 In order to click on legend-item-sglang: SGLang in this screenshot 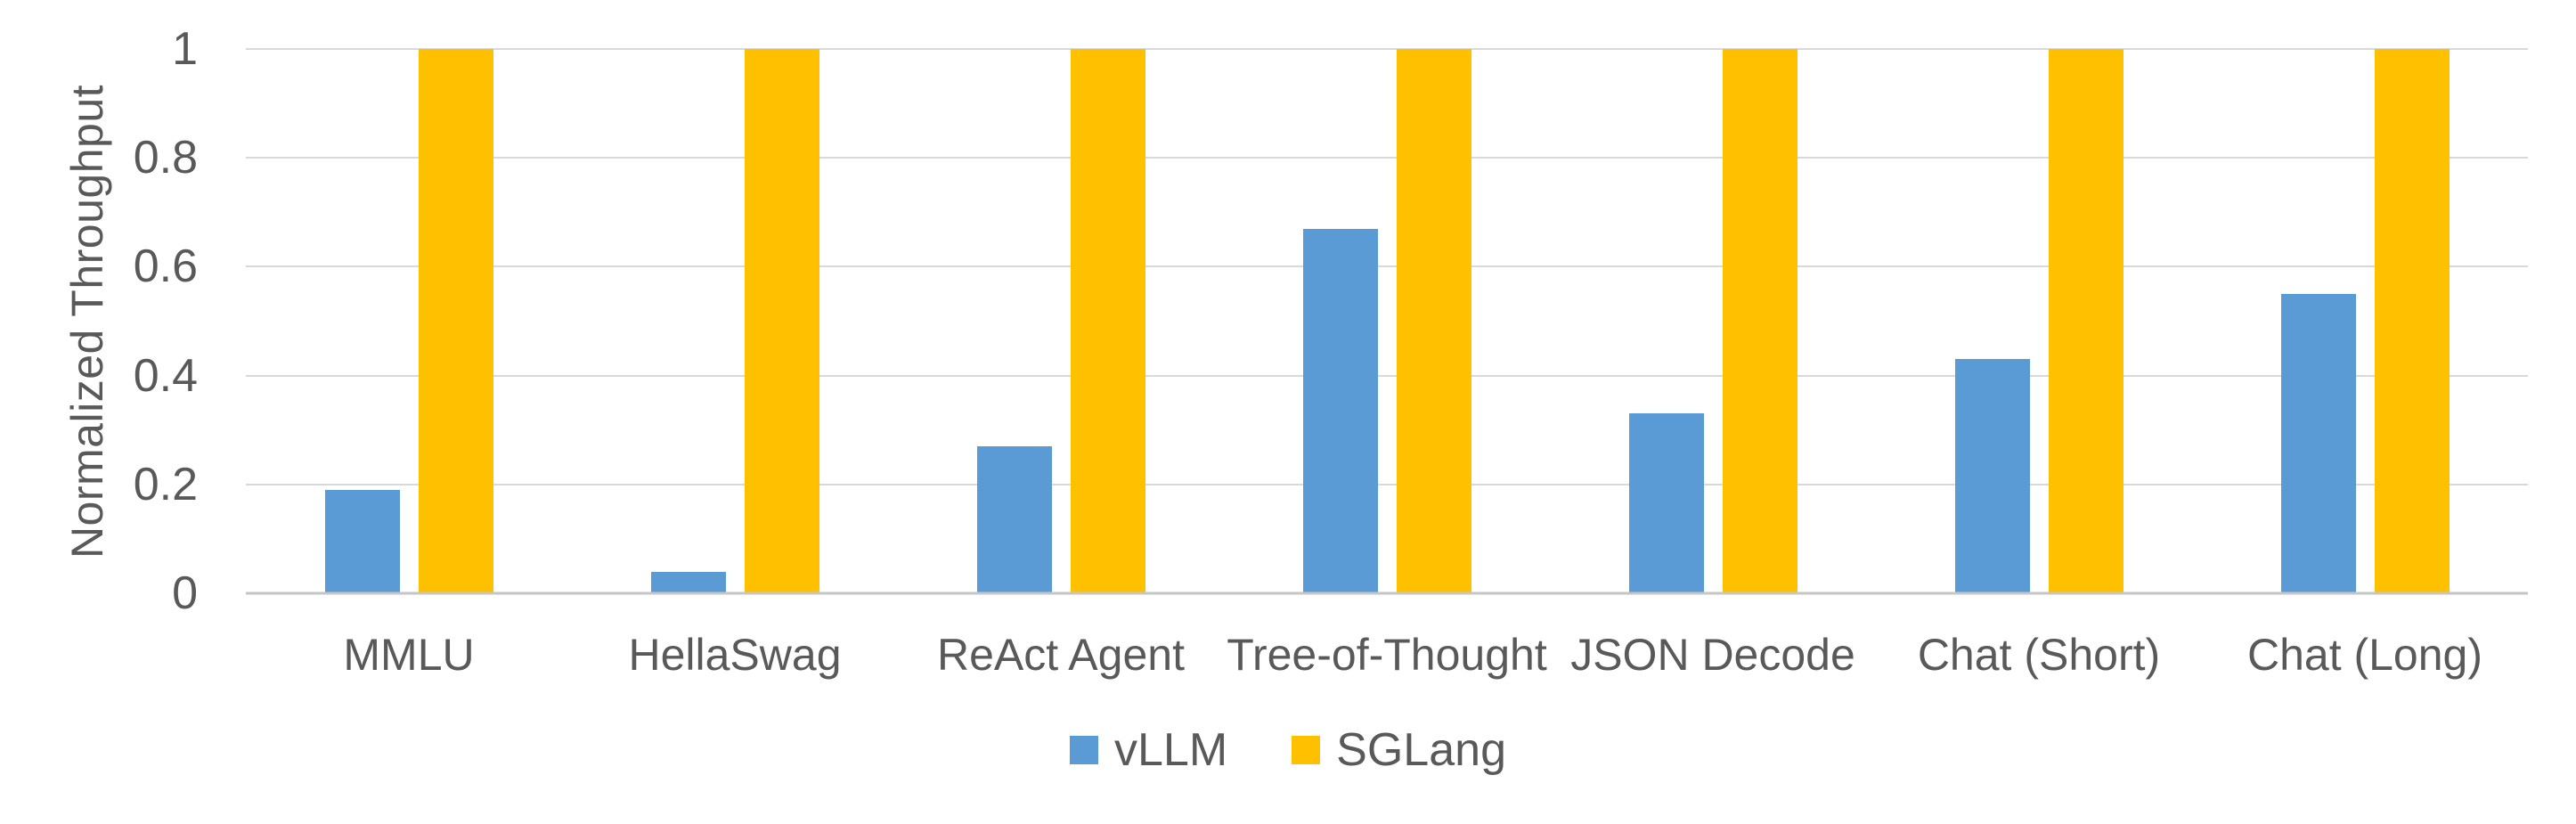, I will do `click(1399, 750)`.